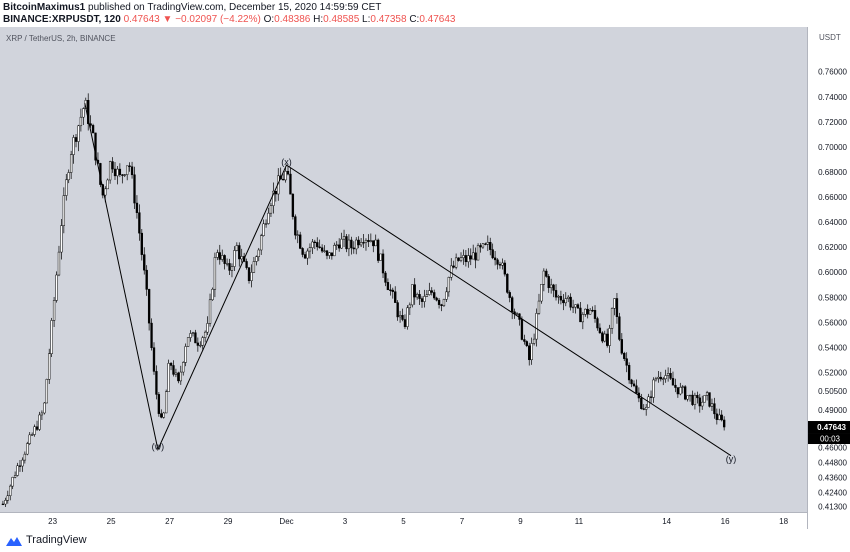  What do you see at coordinates (832, 247) in the screenshot?
I see `price-tick-label: 0.62000` at bounding box center [832, 247].